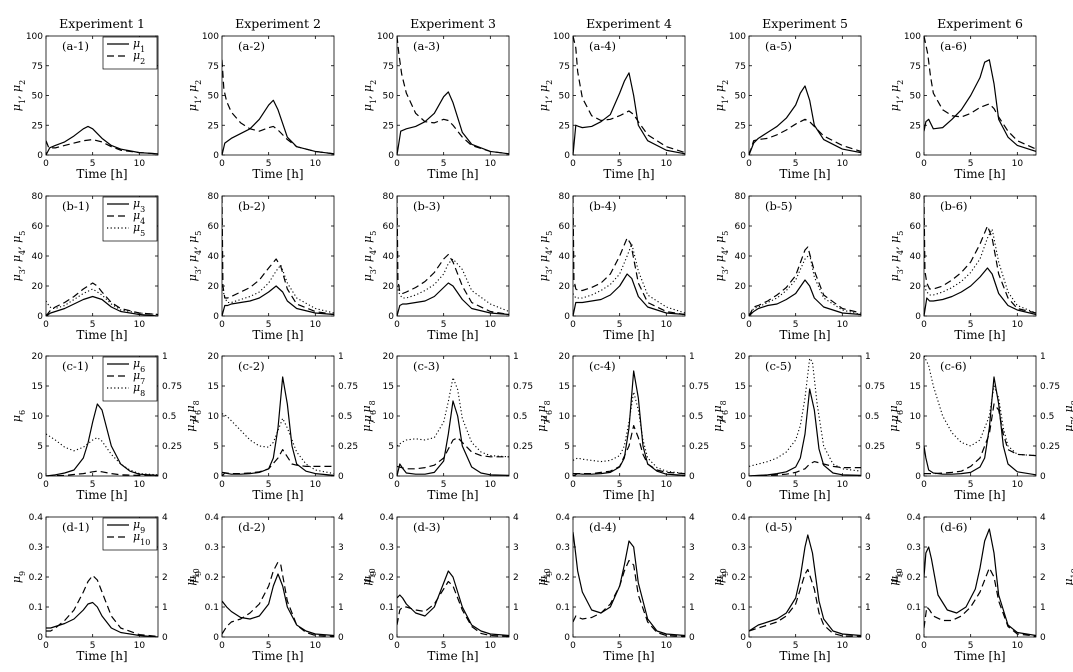 The width and height of the screenshot is (1073, 672). Describe the element at coordinates (387, 608) in the screenshot. I see `y-tick-label: 0.1` at that location.